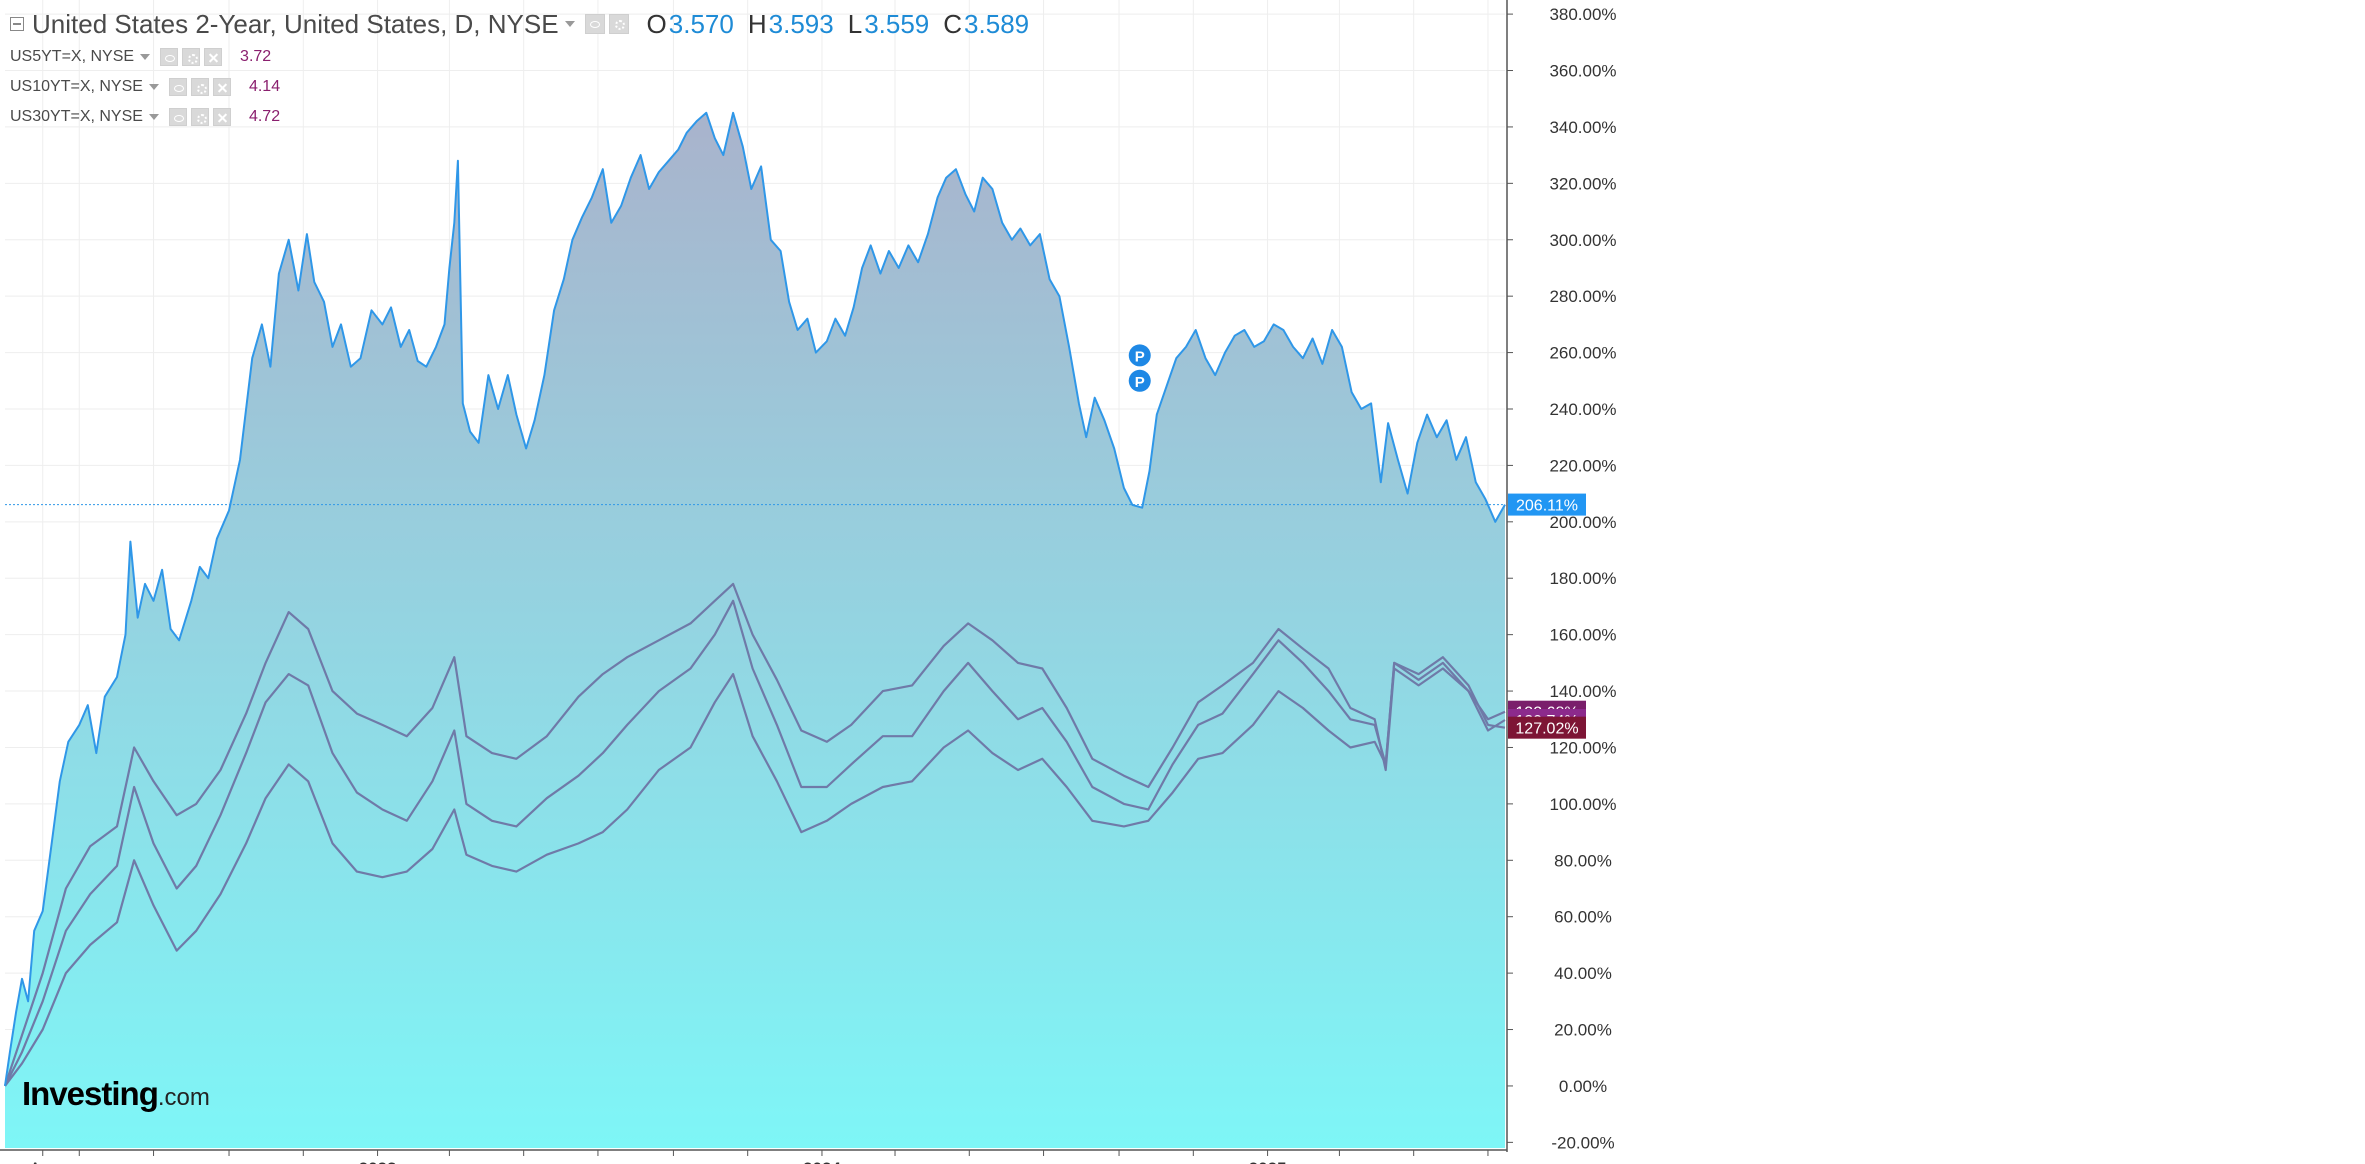  I want to click on x-tick-label: 2024, so click(822, 1161).